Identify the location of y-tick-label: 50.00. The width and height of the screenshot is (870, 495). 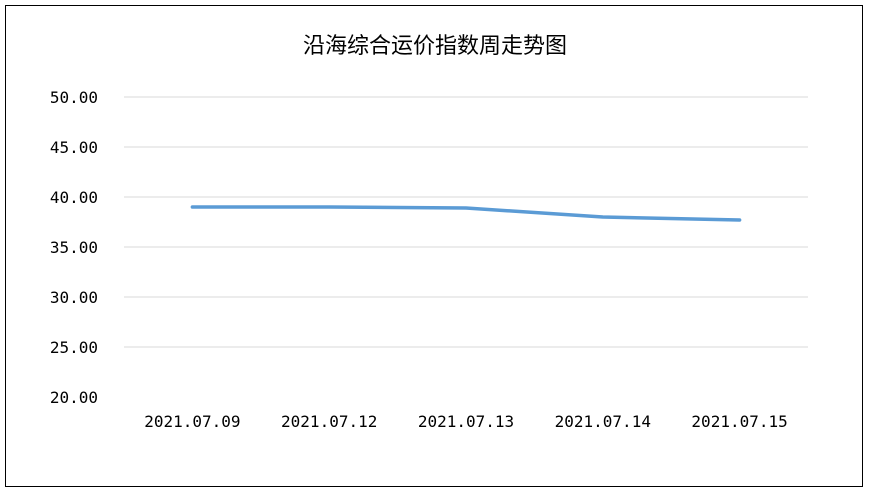
(74, 97).